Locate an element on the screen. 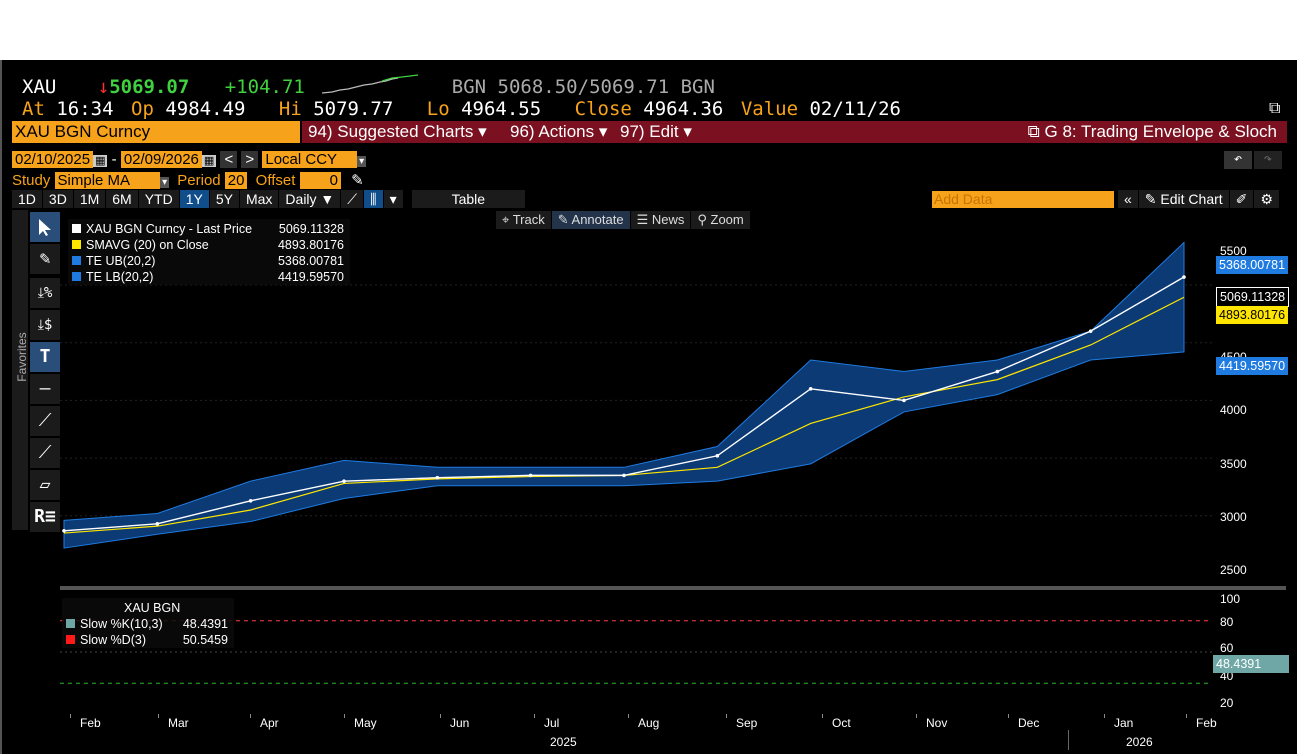 Image resolution: width=1297 pixels, height=754 pixels. open-value: 4984.49 is located at coordinates (205, 109).